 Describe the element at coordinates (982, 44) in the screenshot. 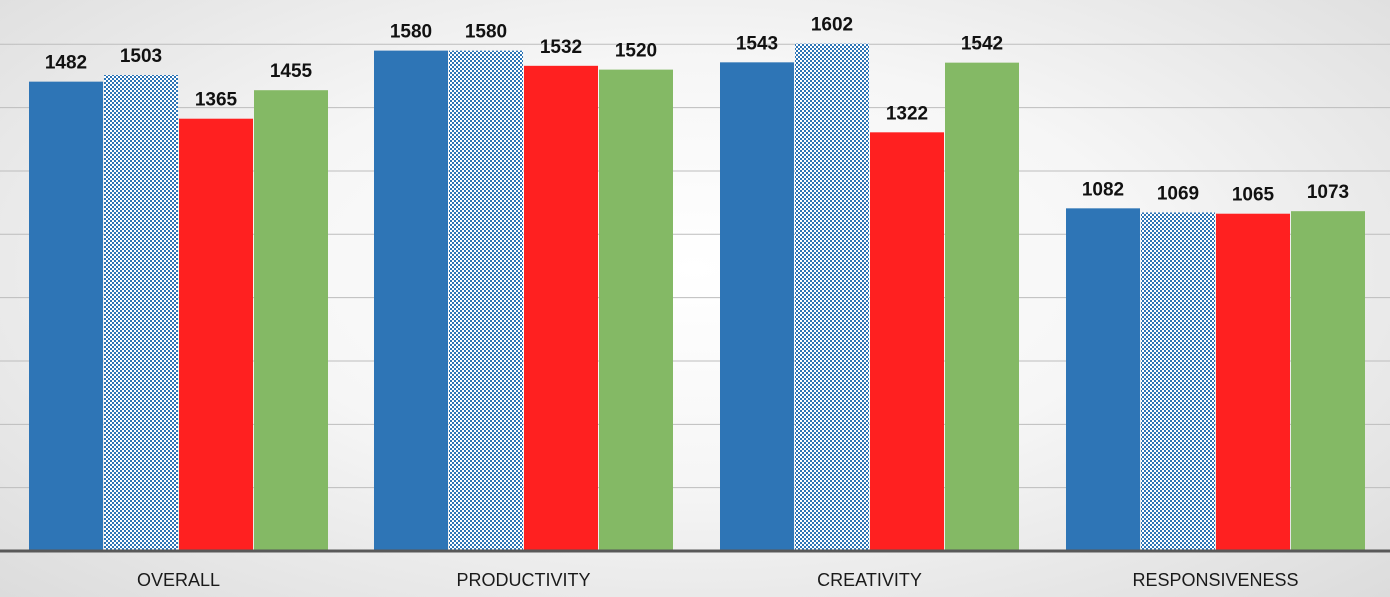

I see `value-label-creativity-series-4: 1542` at that location.